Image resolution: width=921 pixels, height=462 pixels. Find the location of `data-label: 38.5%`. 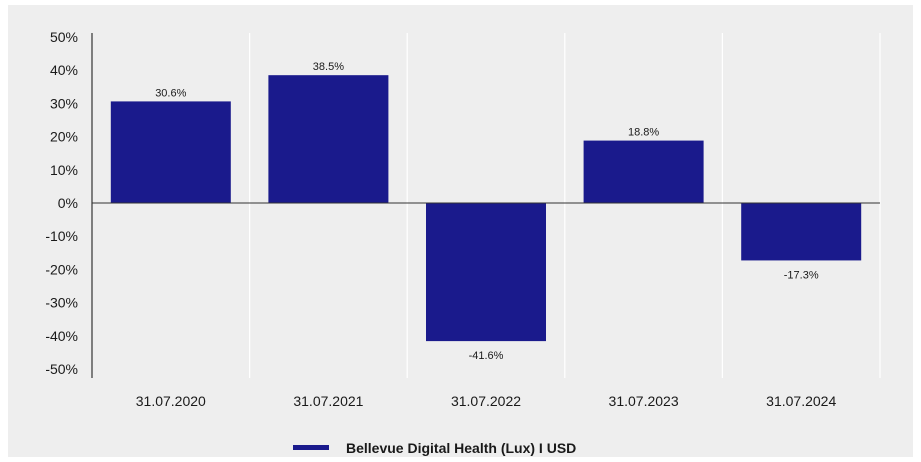

data-label: 38.5% is located at coordinates (328, 67).